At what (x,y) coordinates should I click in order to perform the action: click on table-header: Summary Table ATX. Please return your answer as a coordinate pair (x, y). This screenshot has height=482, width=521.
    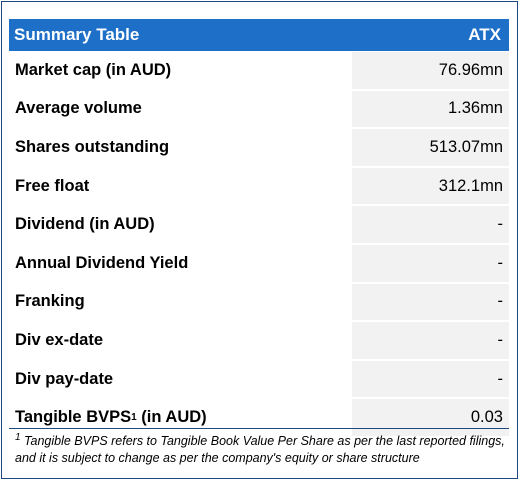
    Looking at the image, I should click on (259, 35).